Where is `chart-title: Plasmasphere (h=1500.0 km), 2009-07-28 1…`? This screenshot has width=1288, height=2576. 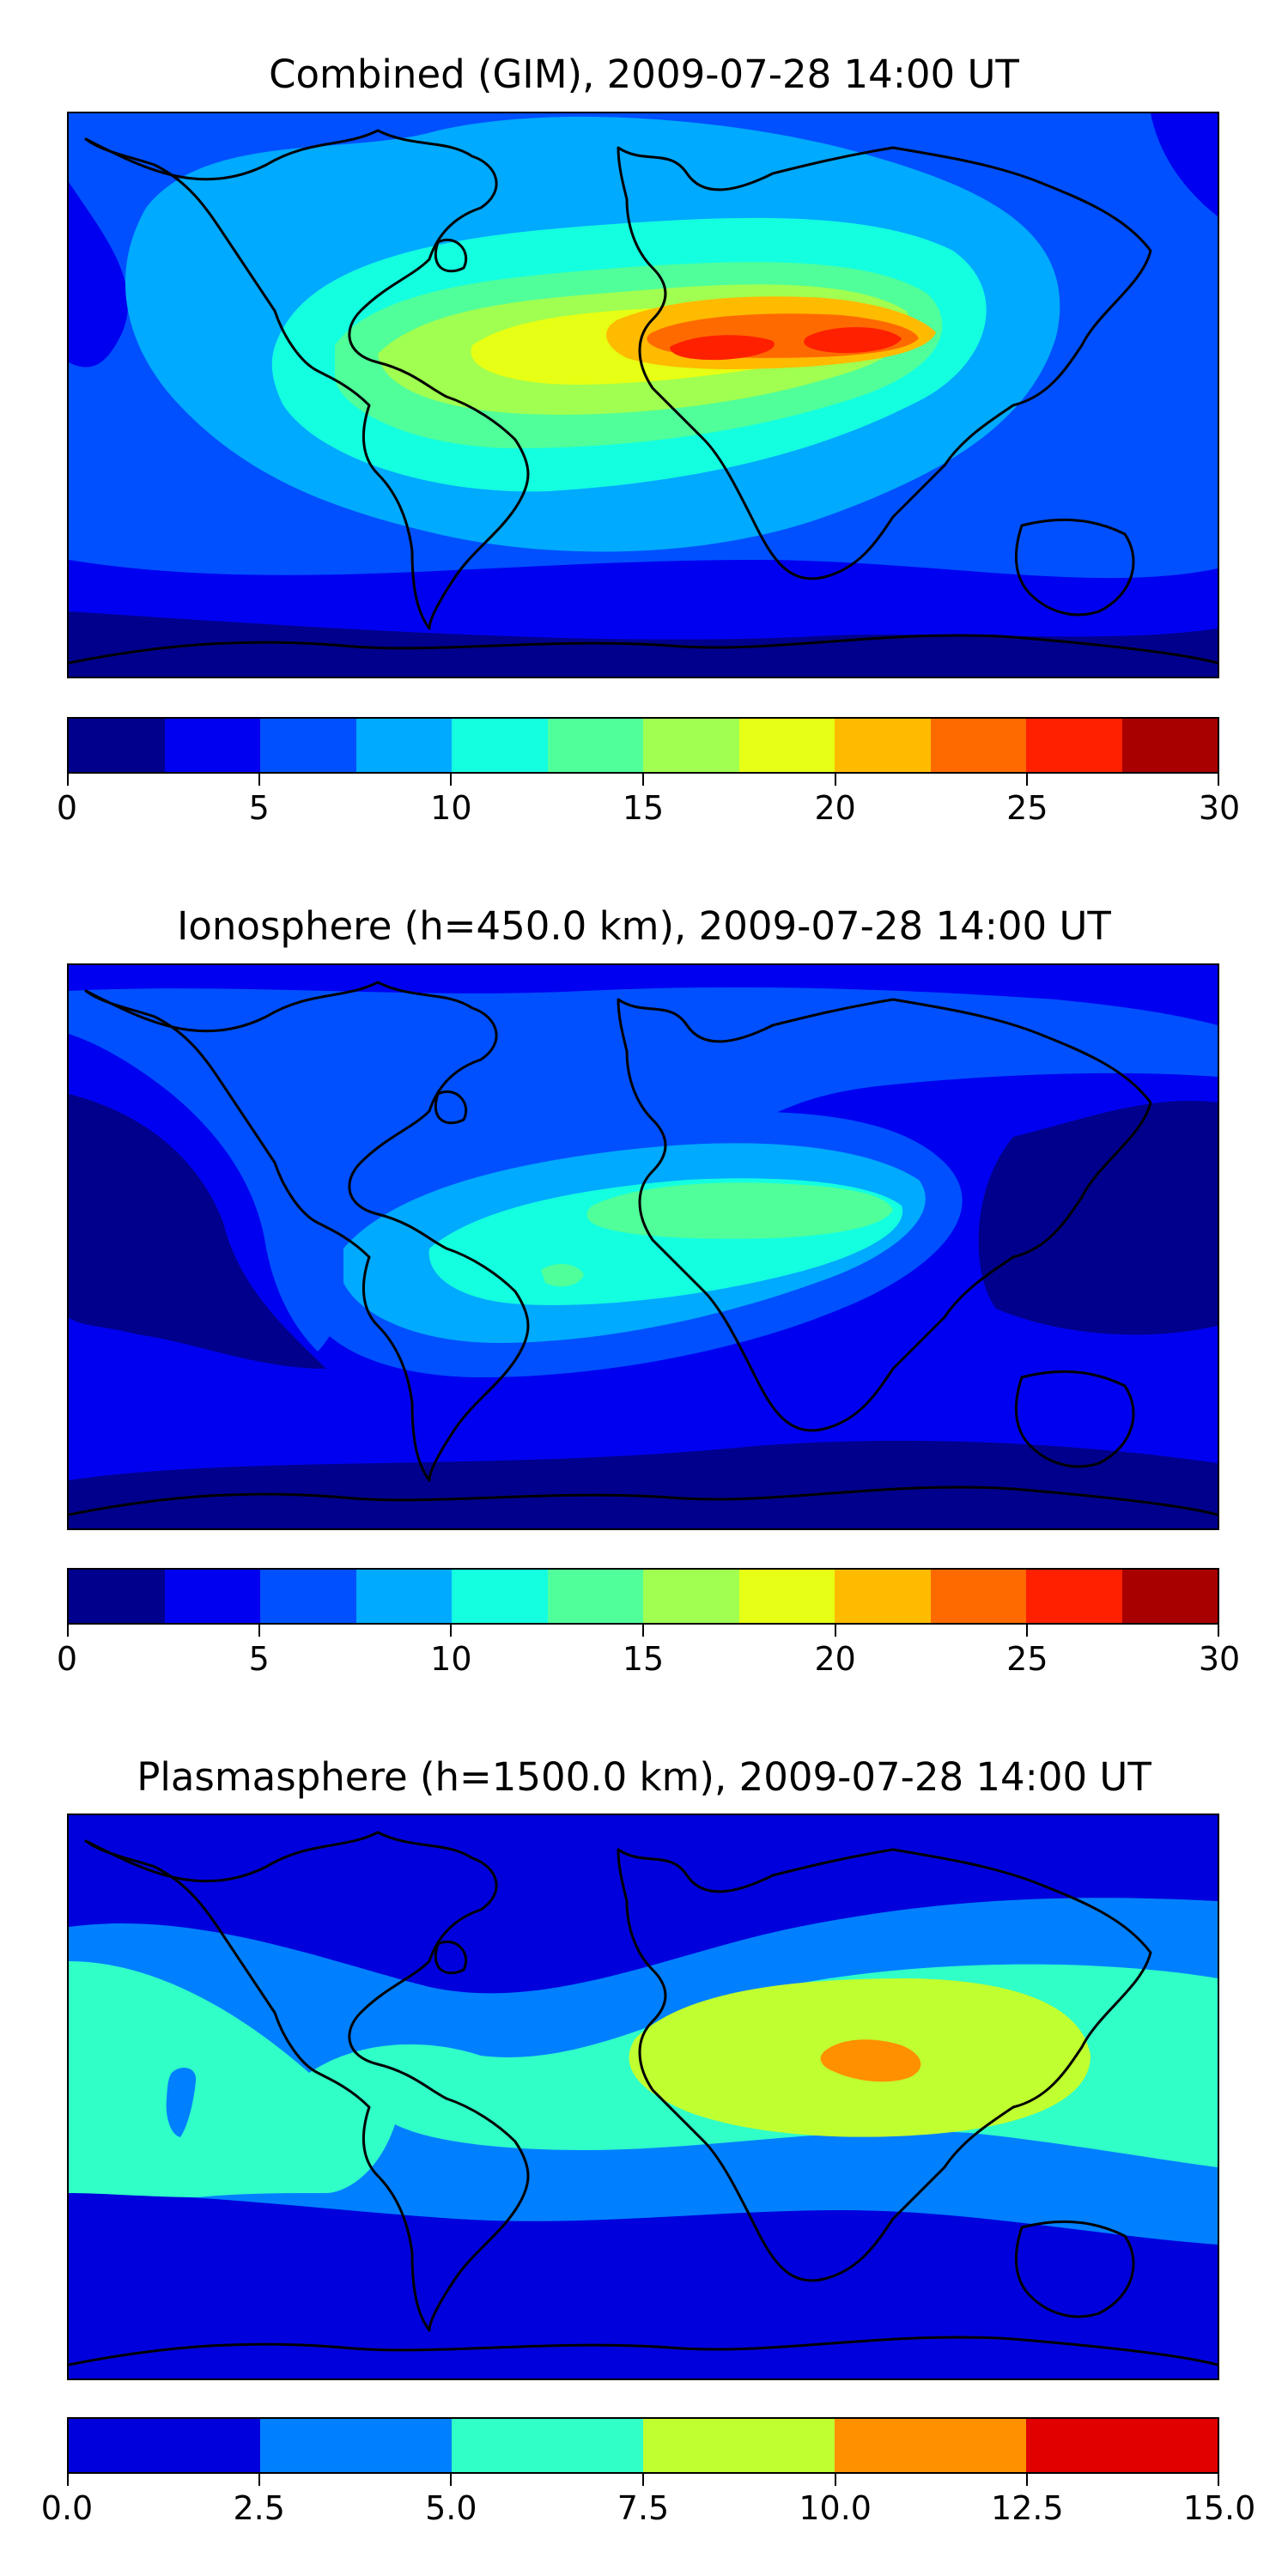 chart-title: Plasmasphere (h=1500.0 km), 2009-07-28 1… is located at coordinates (644, 1777).